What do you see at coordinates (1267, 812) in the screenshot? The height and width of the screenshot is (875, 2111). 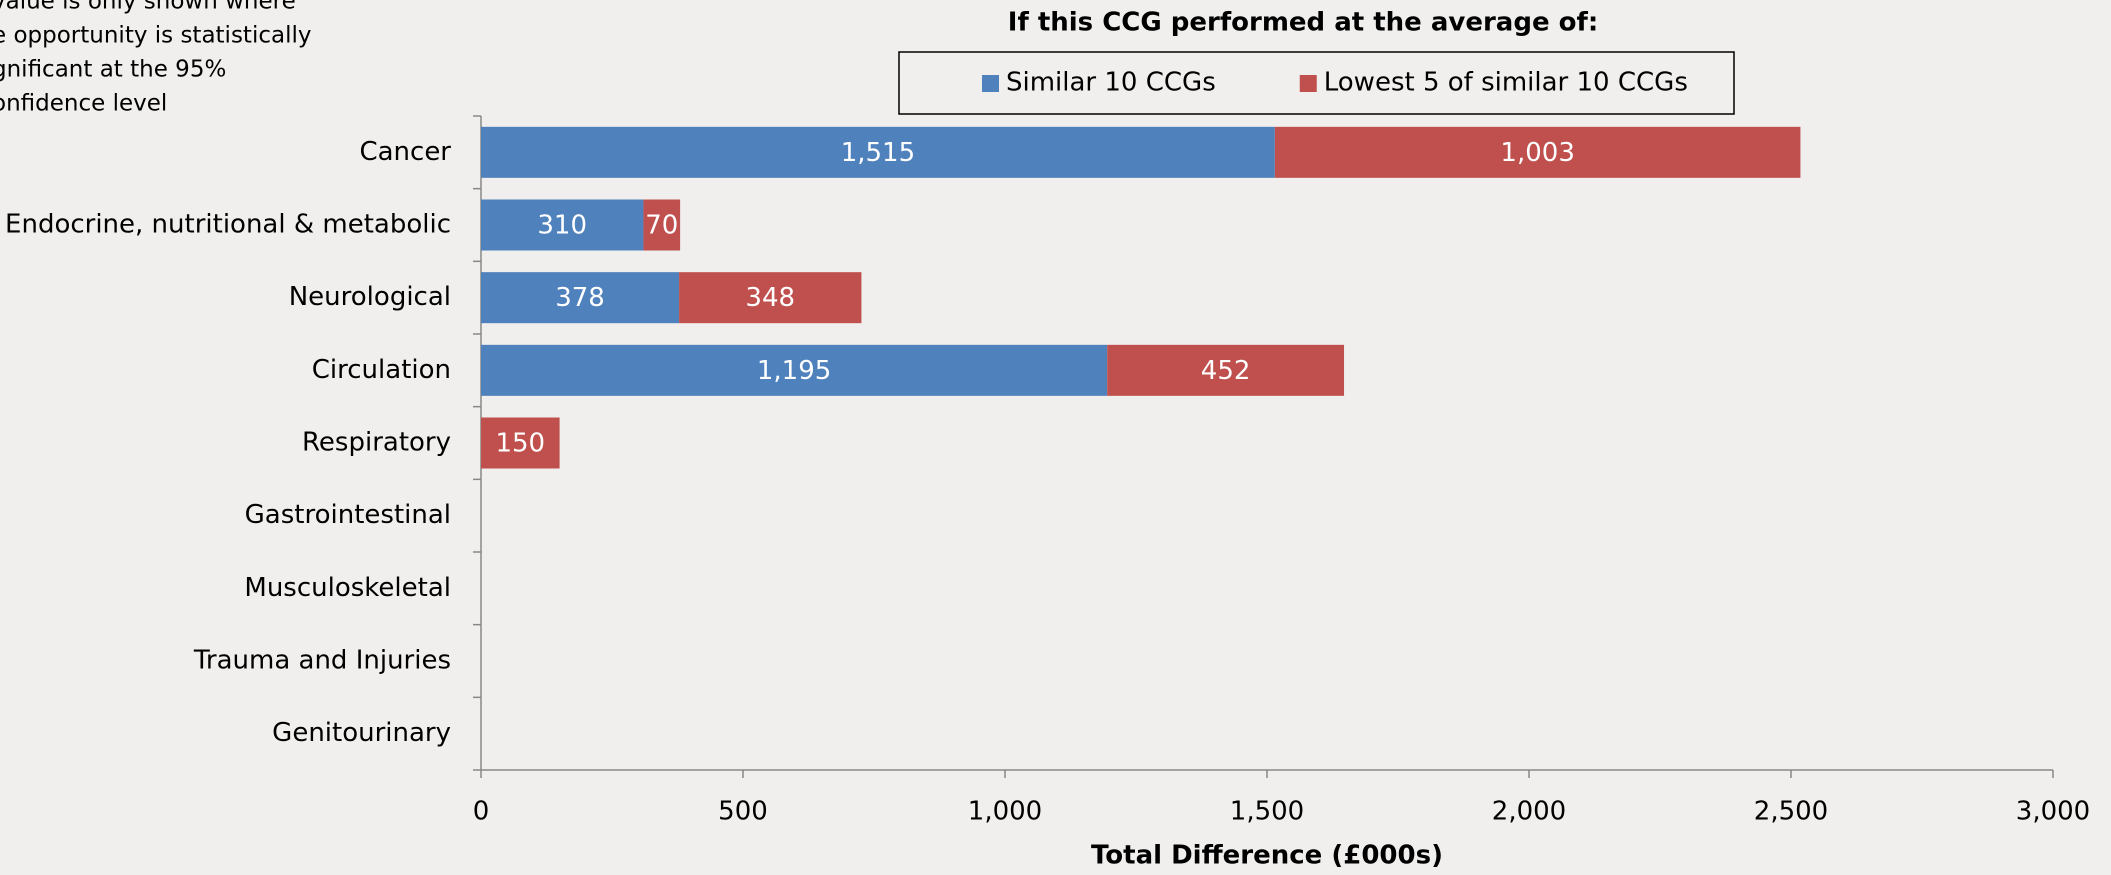 I see `x-tick-label: 1,500` at bounding box center [1267, 812].